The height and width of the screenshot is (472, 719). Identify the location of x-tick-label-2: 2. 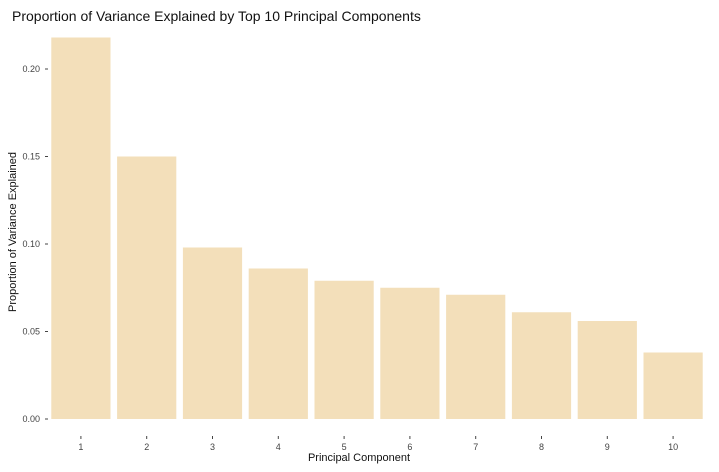
(146, 447).